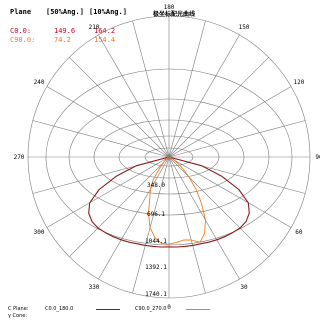 The image size is (320, 320). I want to click on legend-c0-swatch, so click(108, 309).